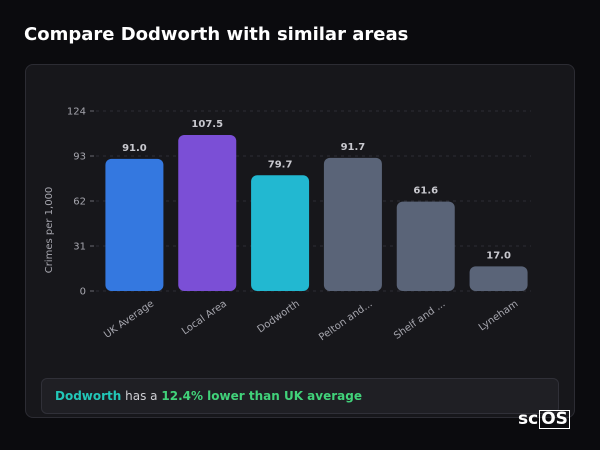  What do you see at coordinates (554, 418) in the screenshot?
I see `brand-suffix: OS` at bounding box center [554, 418].